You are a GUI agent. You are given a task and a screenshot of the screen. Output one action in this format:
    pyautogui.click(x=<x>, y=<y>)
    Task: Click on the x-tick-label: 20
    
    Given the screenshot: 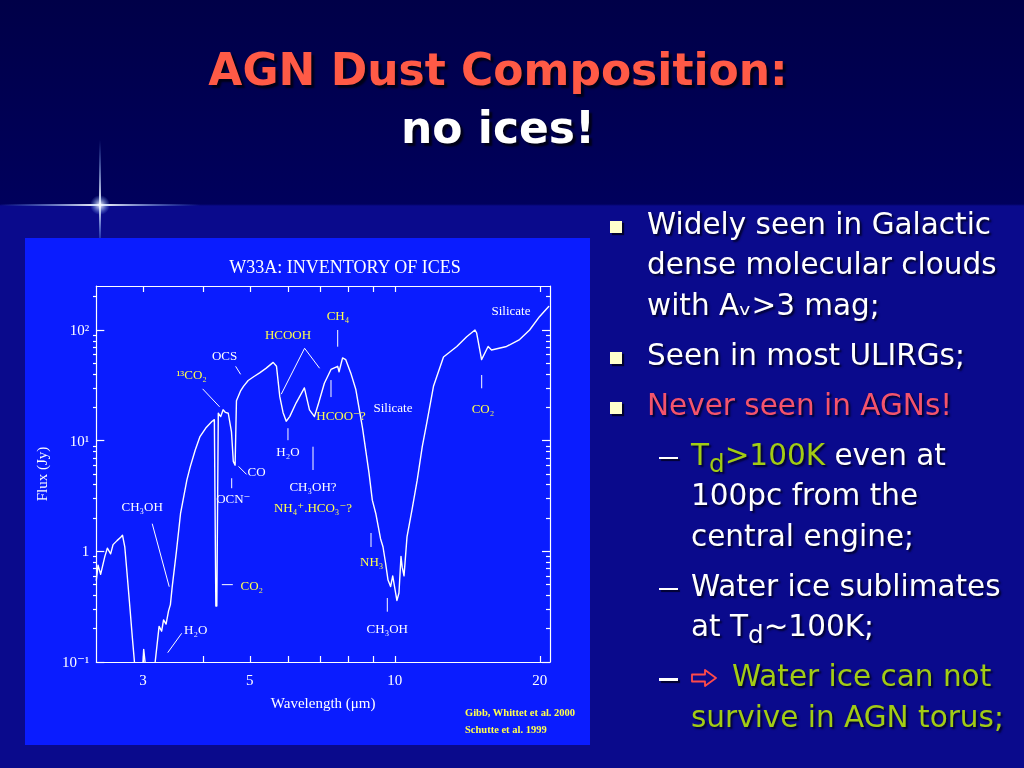 What is the action you would take?
    pyautogui.click(x=540, y=680)
    